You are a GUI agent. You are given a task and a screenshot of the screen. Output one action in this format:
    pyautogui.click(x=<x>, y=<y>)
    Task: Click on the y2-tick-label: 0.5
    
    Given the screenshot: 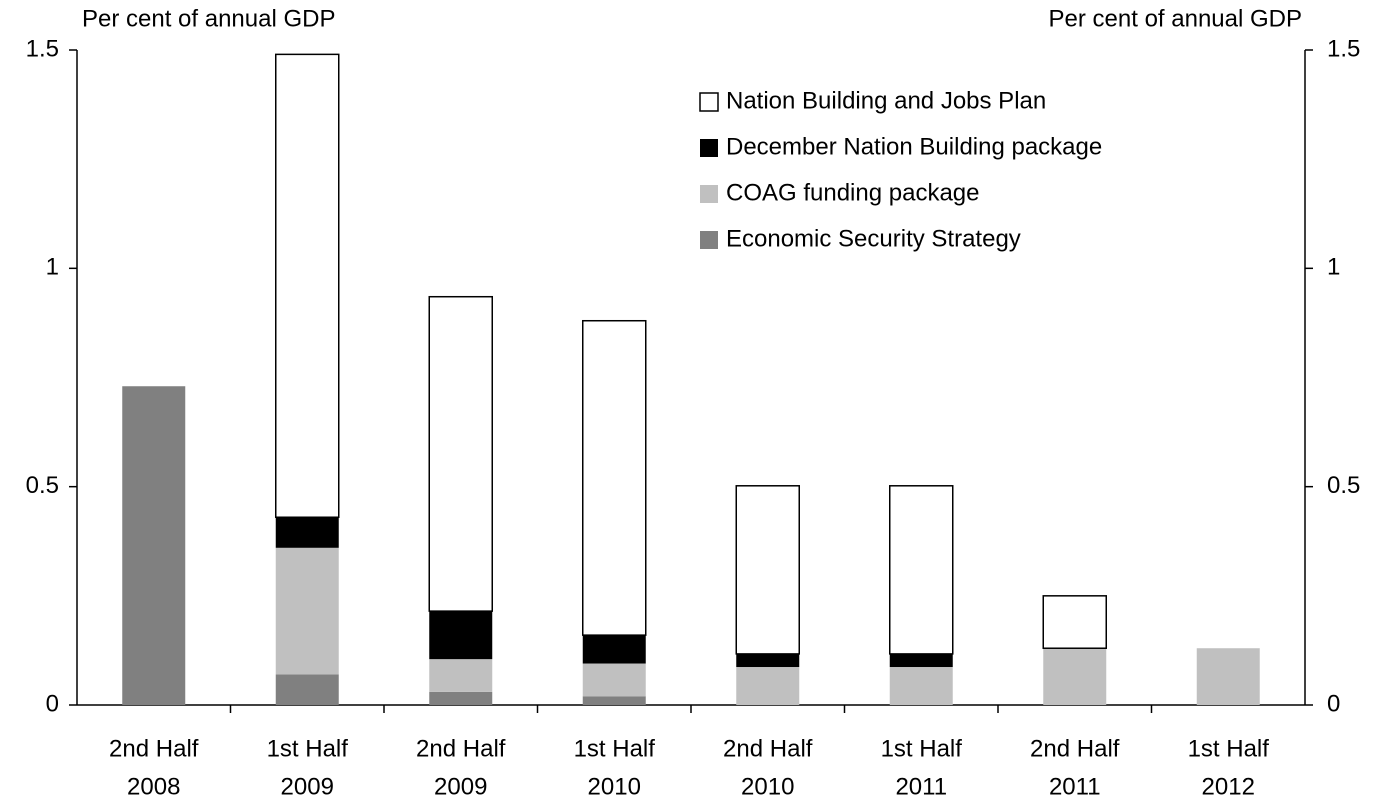 What is the action you would take?
    pyautogui.click(x=1343, y=485)
    